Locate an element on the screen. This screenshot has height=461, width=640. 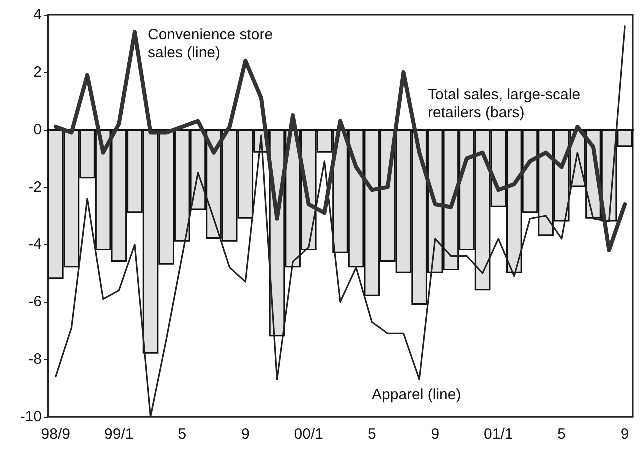
y-tick-label: -8 is located at coordinates (35, 359).